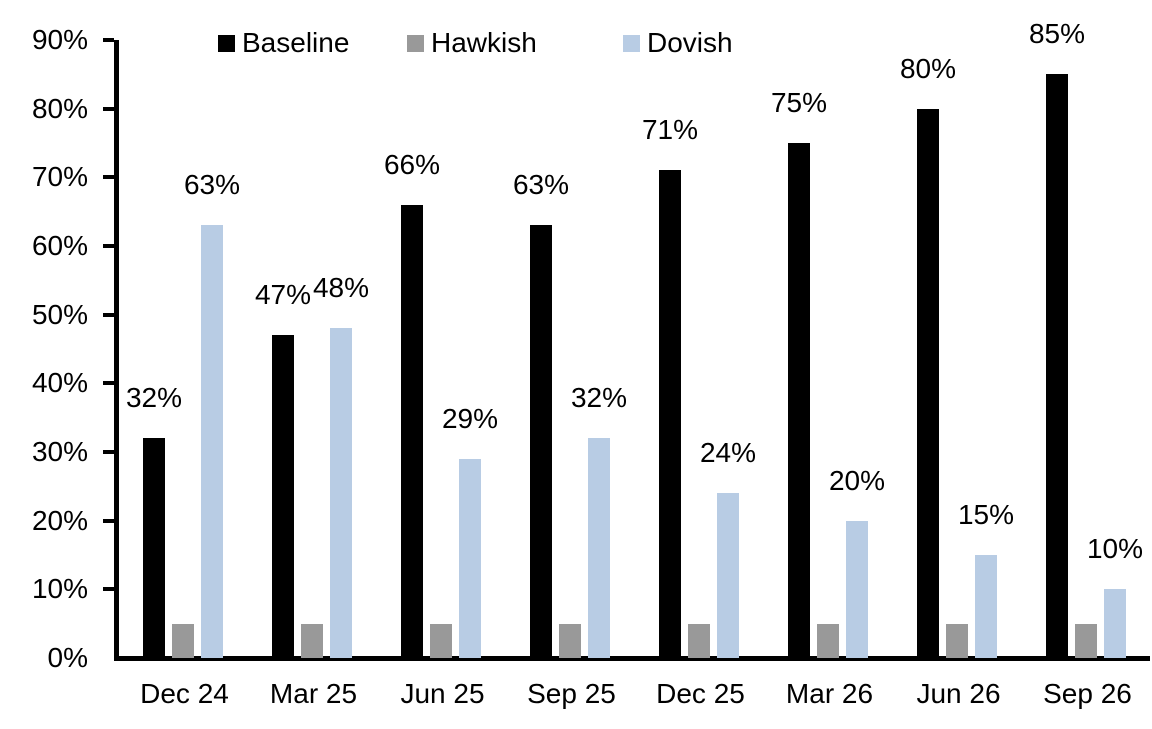 This screenshot has width=1152, height=729. What do you see at coordinates (690, 42) in the screenshot?
I see `legend-label-dovish: Dovish` at bounding box center [690, 42].